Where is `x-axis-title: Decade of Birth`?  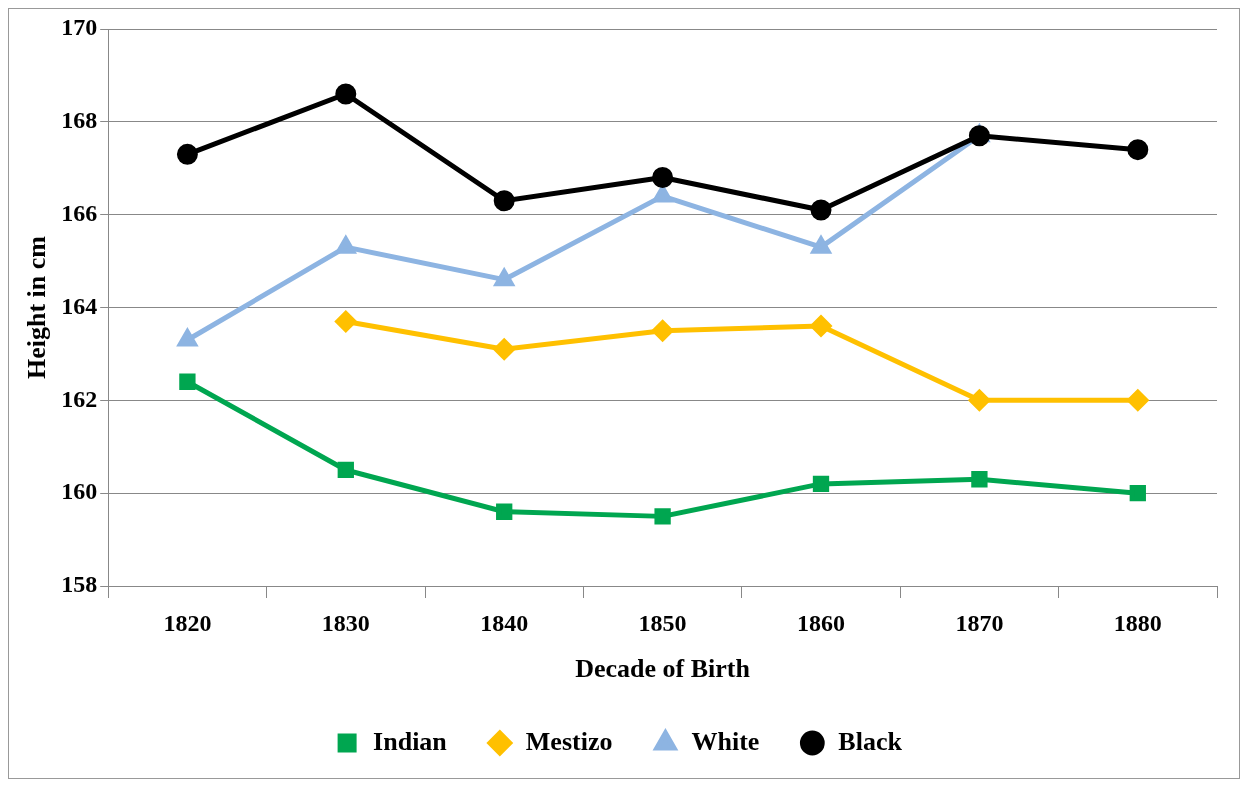
x-axis-title: Decade of Birth is located at coordinates (663, 669).